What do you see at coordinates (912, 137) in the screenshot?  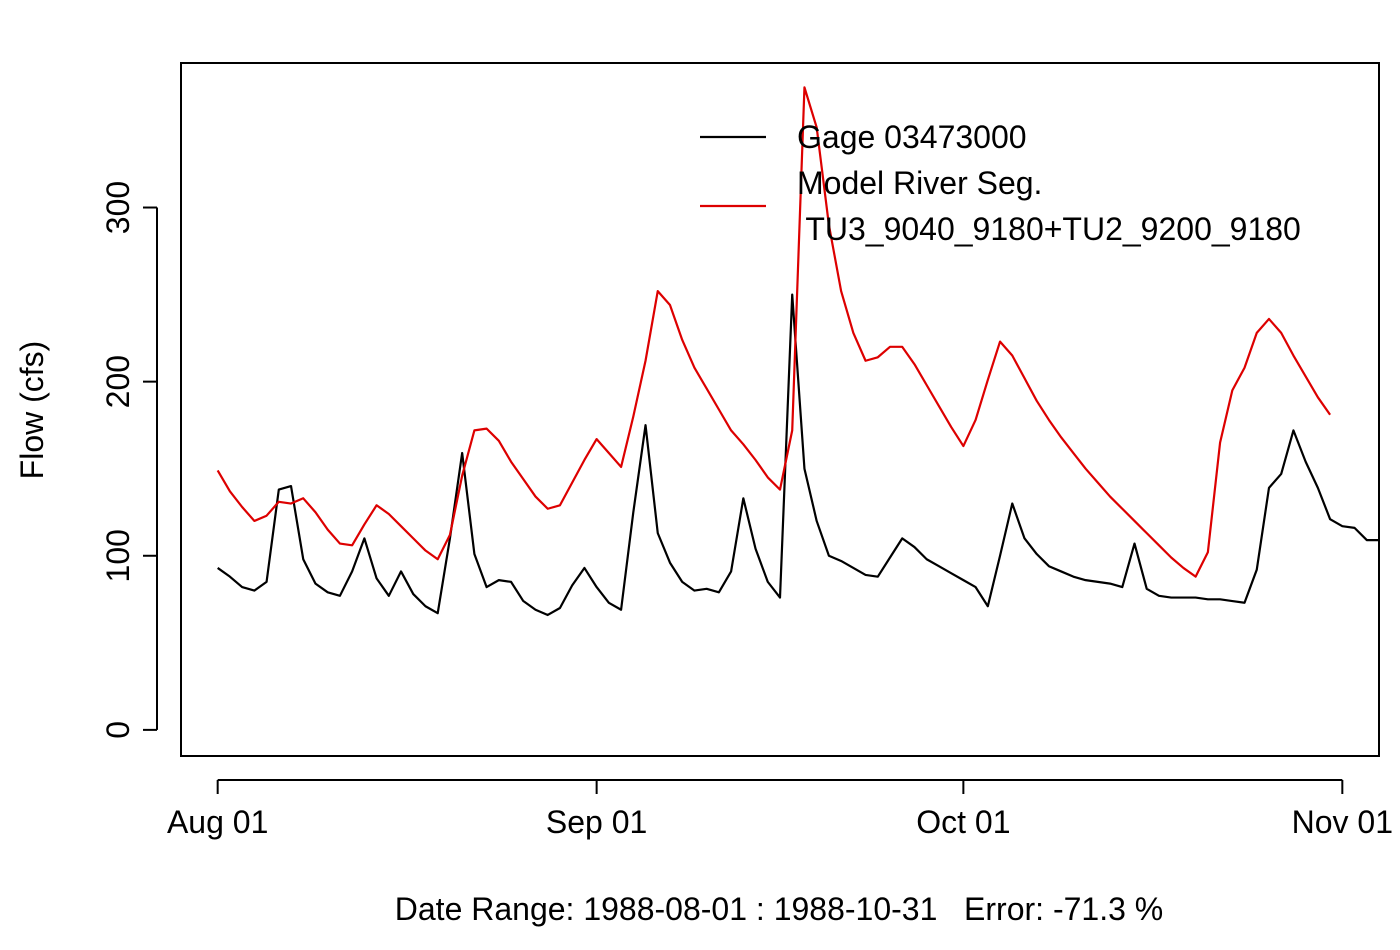 I see `legend-label-0: Gage 03473000` at bounding box center [912, 137].